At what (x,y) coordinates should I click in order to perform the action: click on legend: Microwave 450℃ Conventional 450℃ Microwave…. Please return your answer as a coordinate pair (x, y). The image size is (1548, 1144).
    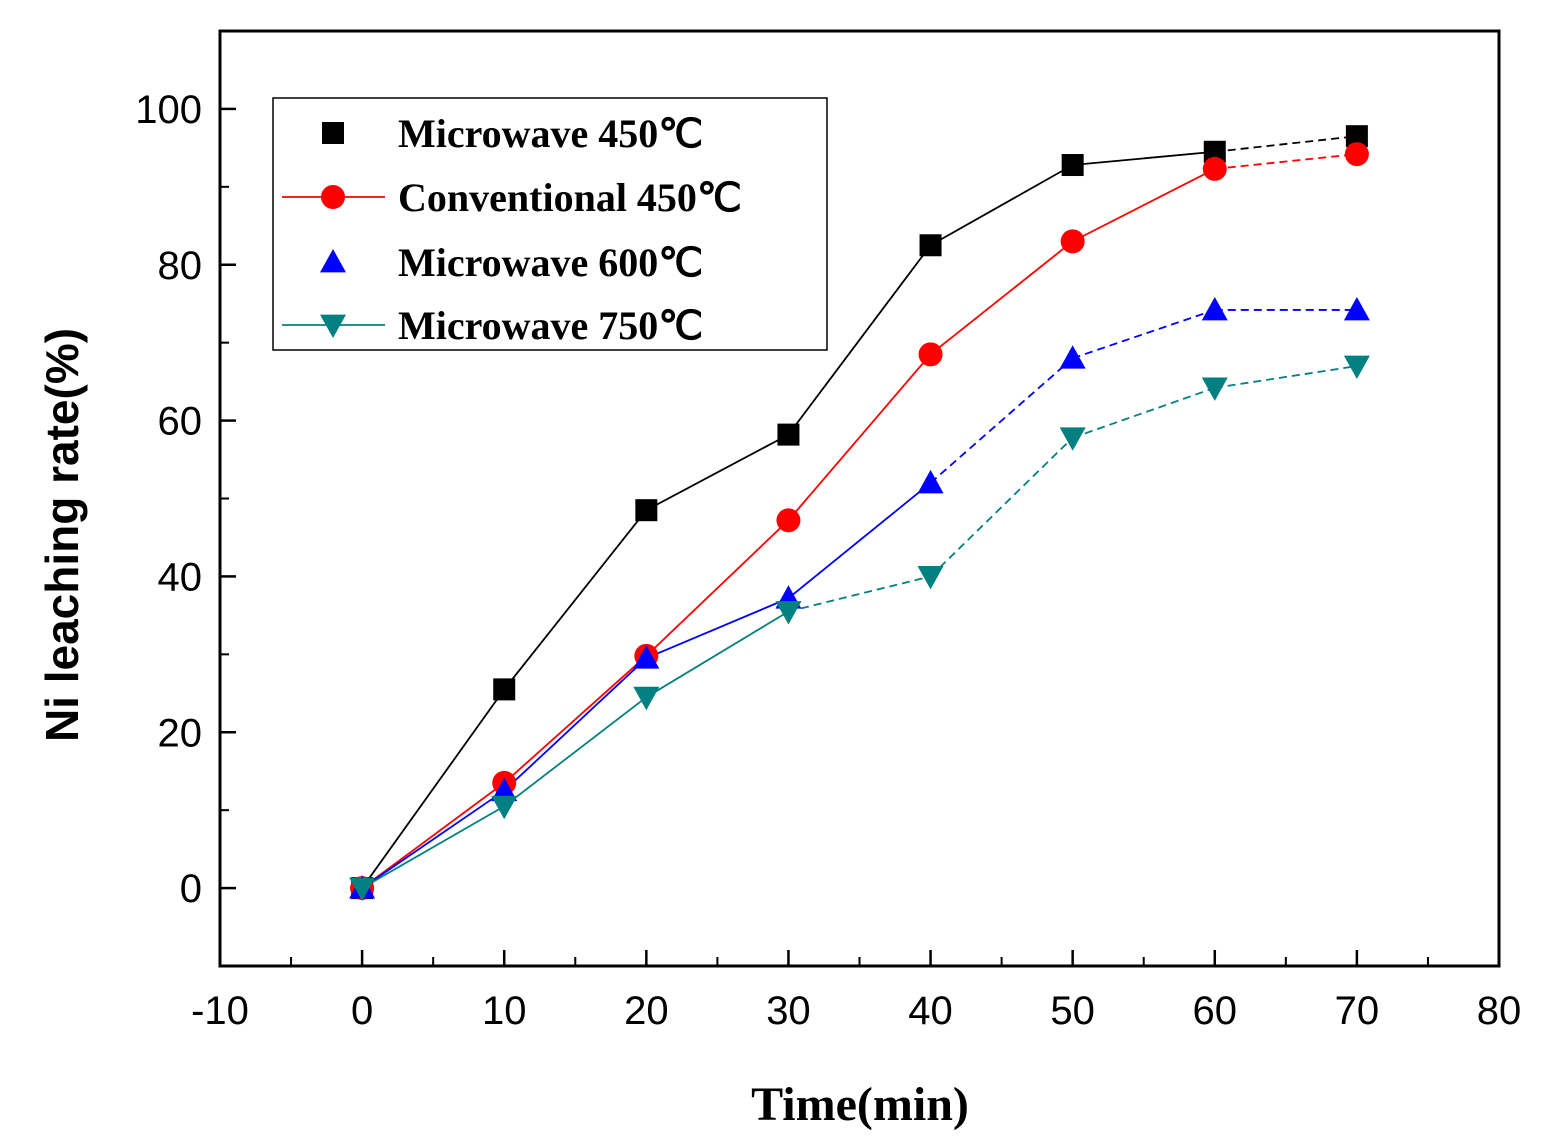
    Looking at the image, I should click on (550, 224).